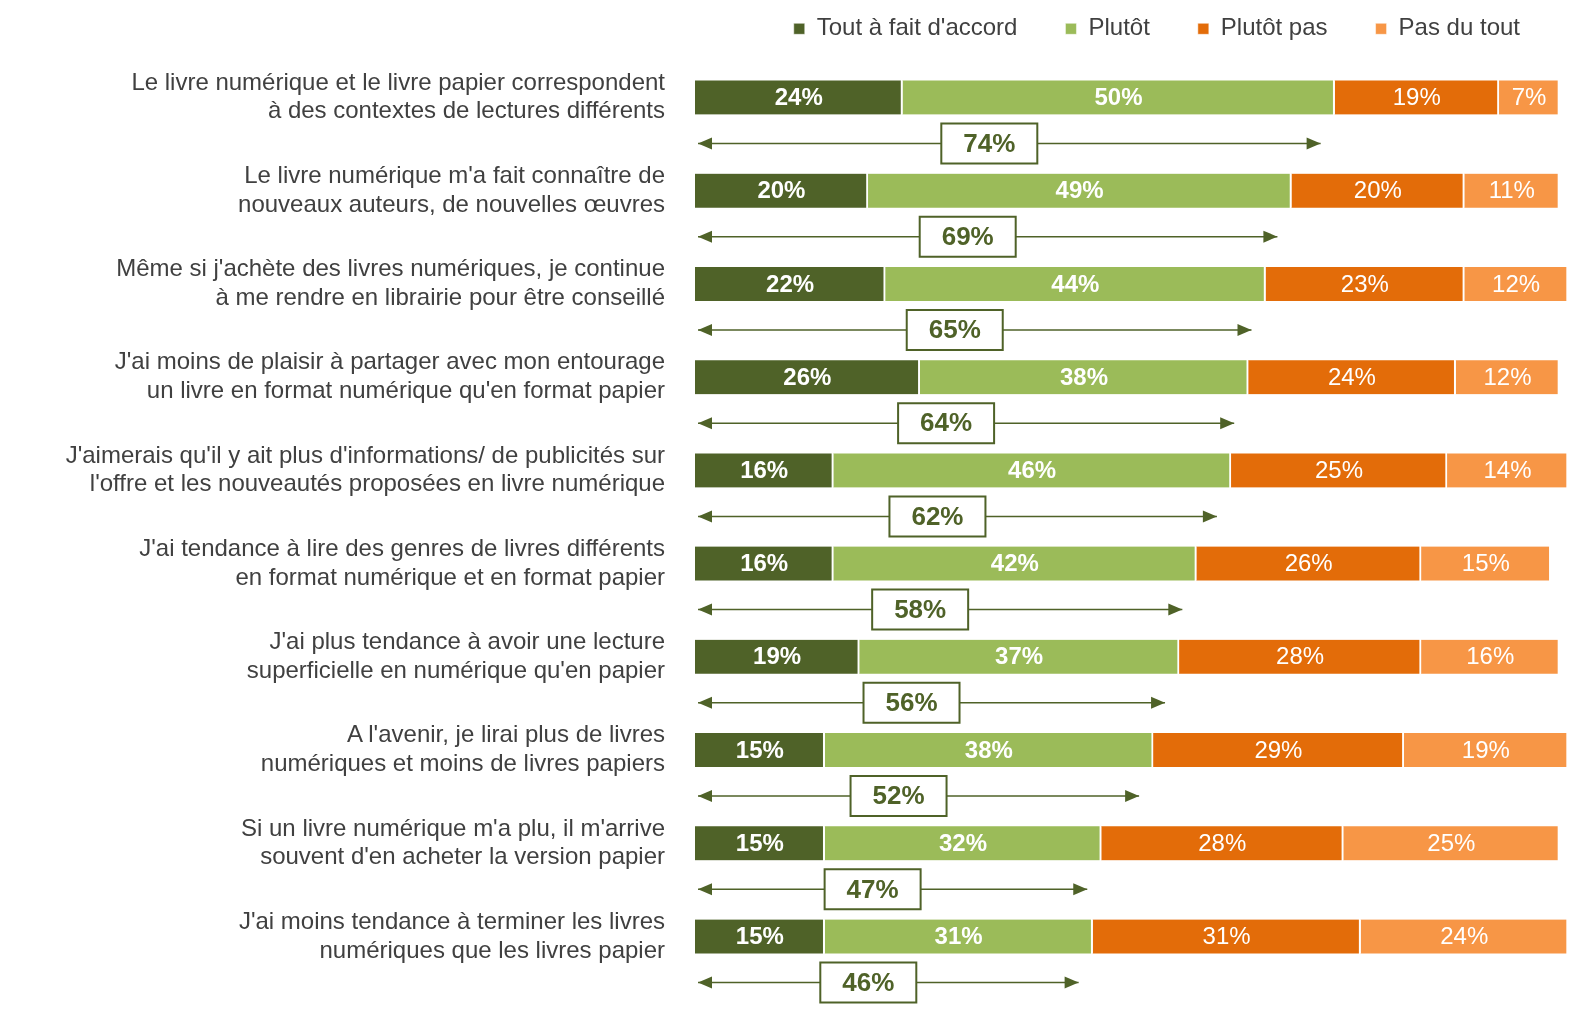 This screenshot has height=1034, width=1578. What do you see at coordinates (911, 702) in the screenshot?
I see `annotation: 56%` at bounding box center [911, 702].